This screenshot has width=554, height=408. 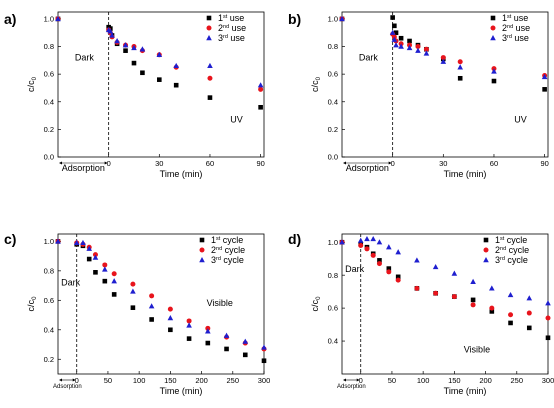 I want to click on annotation-uv: UV, so click(x=520, y=119).